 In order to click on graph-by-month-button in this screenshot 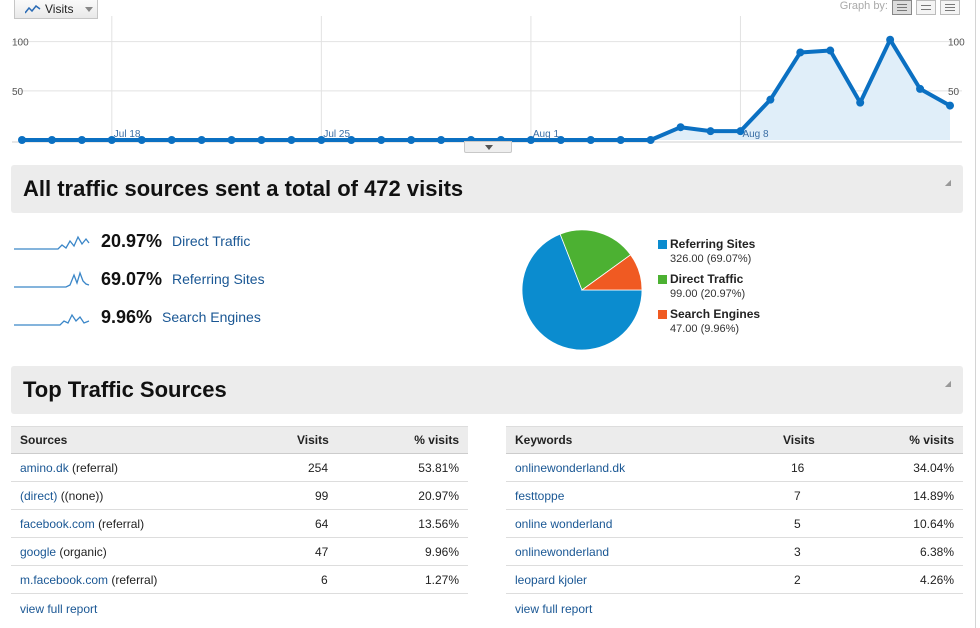, I will do `click(950, 7)`.